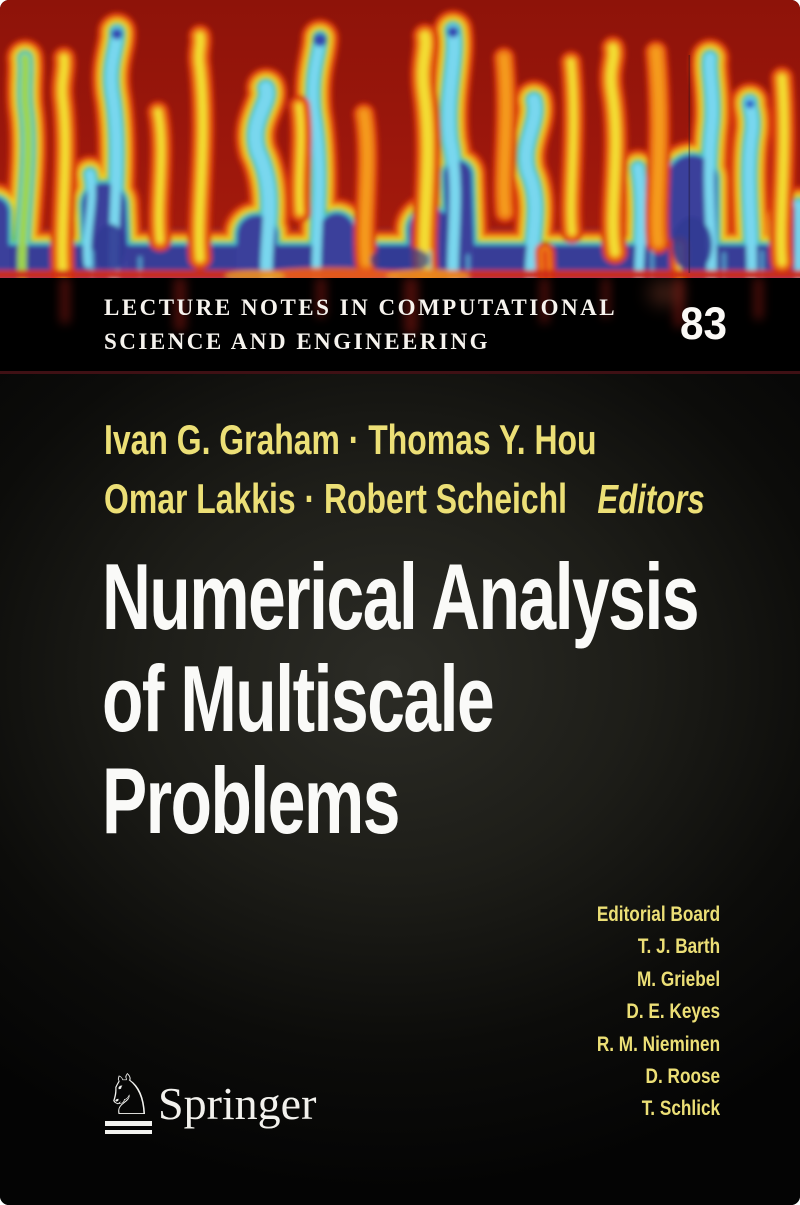  Describe the element at coordinates (682, 1076) in the screenshot. I see `editorial-board-member: D. Roose` at that location.